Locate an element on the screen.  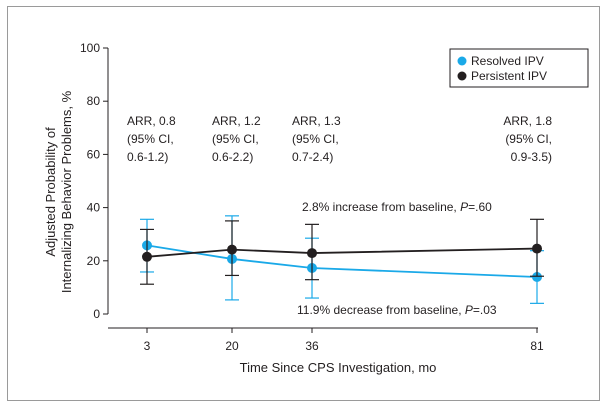
arr-annotation-line: 0.6-1.2) is located at coordinates (147, 157).